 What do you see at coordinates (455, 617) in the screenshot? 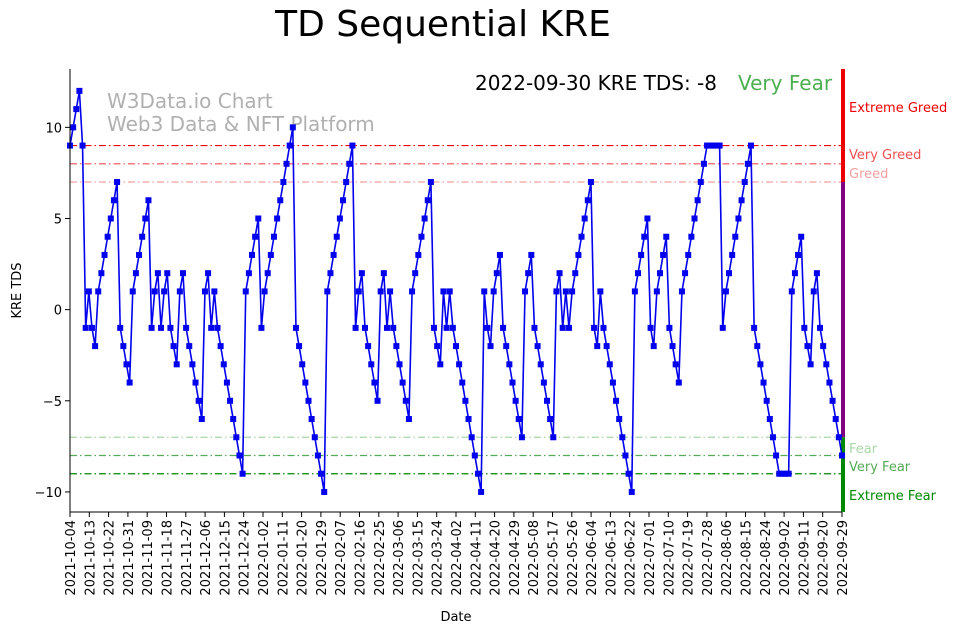
I see `x-axis-label: Date` at bounding box center [455, 617].